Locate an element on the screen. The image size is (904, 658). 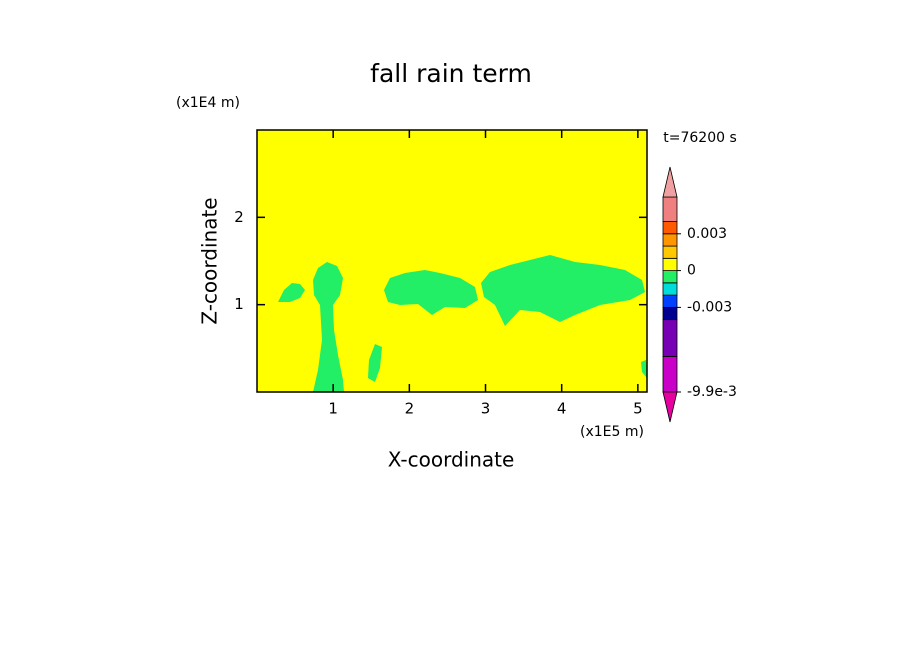
y-tick-label: 1 is located at coordinates (239, 304).